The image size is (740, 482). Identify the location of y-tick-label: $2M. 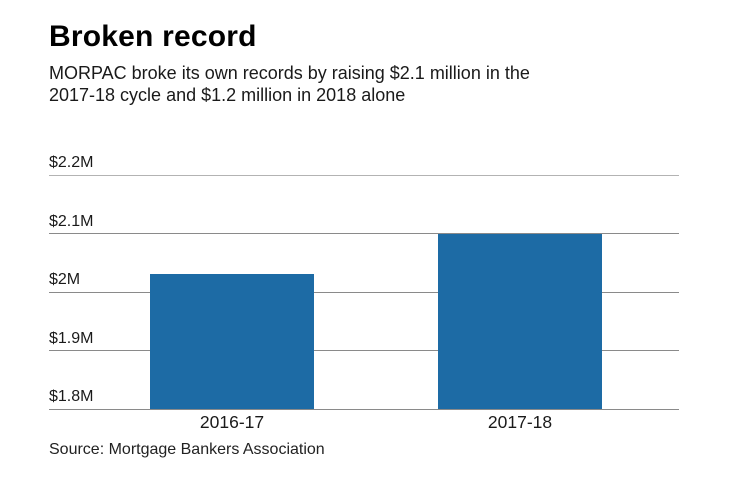
(65, 279).